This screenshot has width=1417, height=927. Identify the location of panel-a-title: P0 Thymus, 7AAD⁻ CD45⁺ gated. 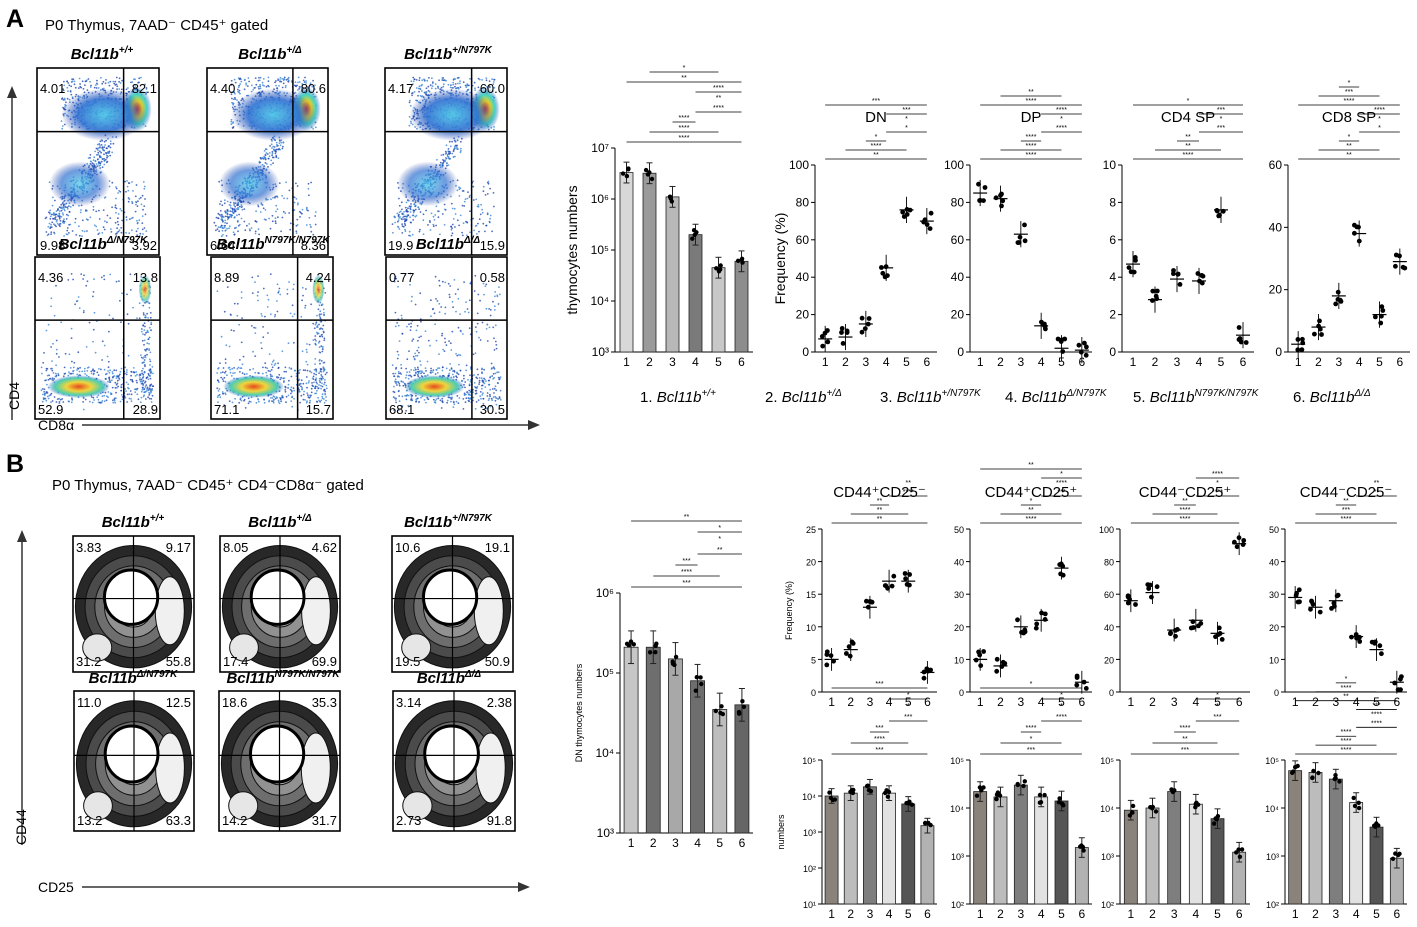
(156, 25).